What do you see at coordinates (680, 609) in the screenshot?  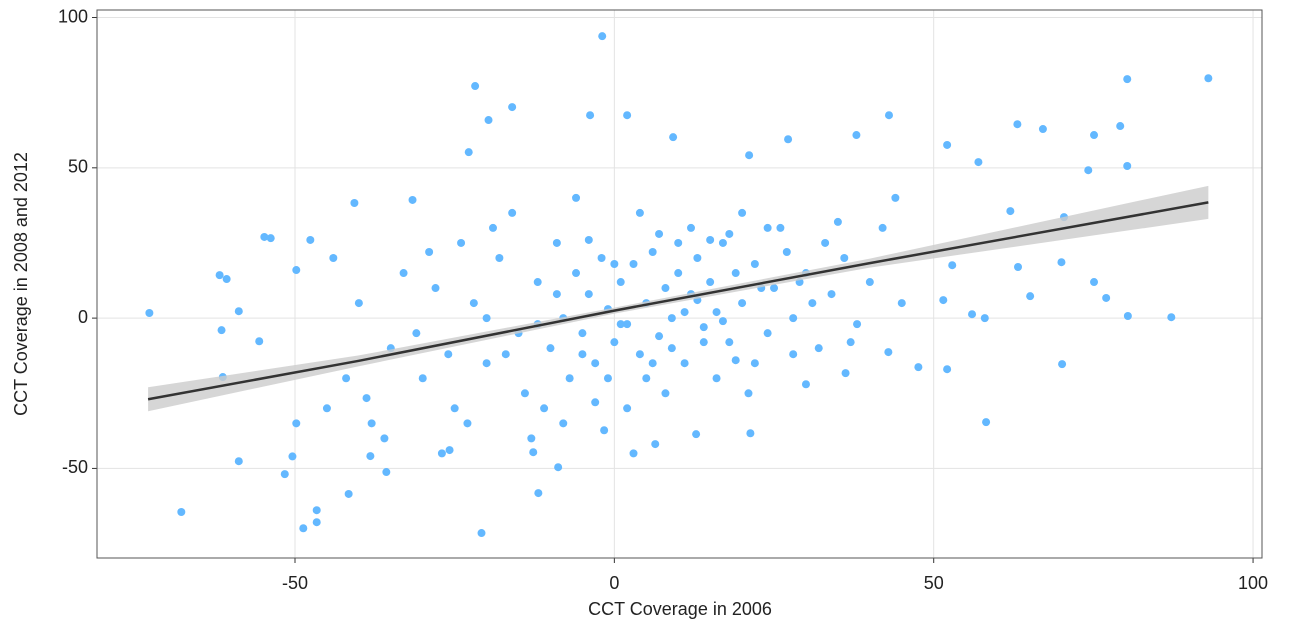 I see `x-axis-label: CCT Coverage in 2006` at bounding box center [680, 609].